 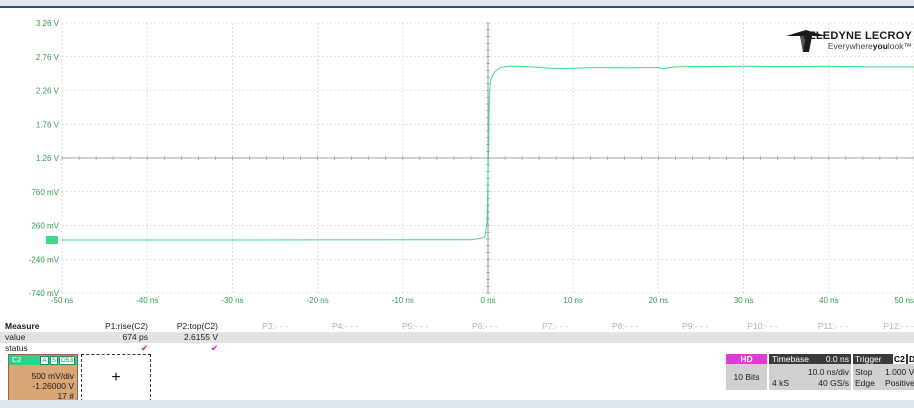 I want to click on timebase-samples: 4 kS, so click(x=781, y=383).